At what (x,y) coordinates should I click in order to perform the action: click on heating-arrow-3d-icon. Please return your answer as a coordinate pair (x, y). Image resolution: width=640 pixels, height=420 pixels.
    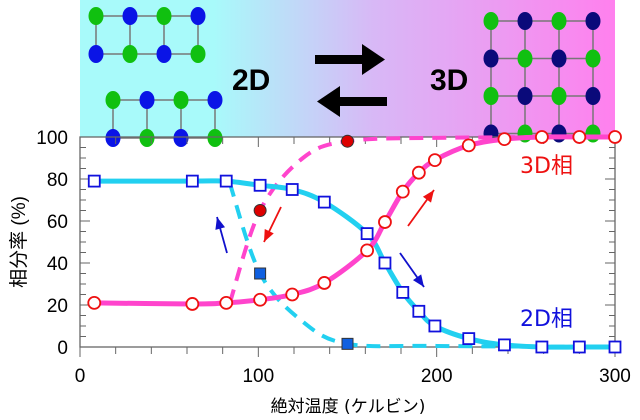
    Looking at the image, I should click on (421, 208).